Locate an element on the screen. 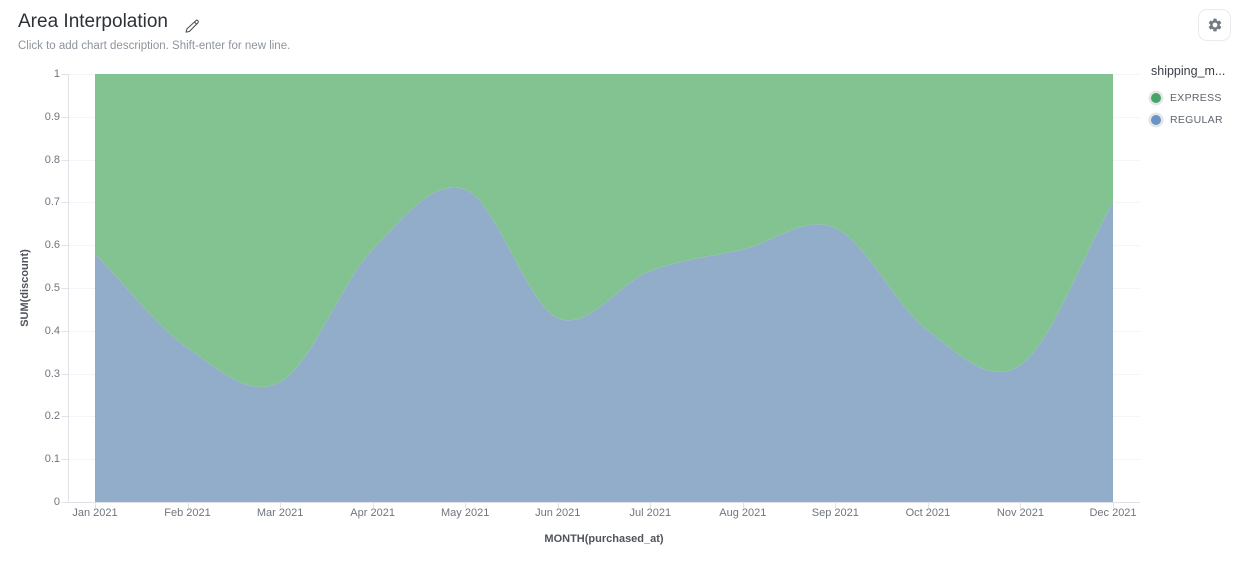 The height and width of the screenshot is (562, 1241). legend: shipping_m... EXPRESS REGULAR is located at coordinates (1195, 97).